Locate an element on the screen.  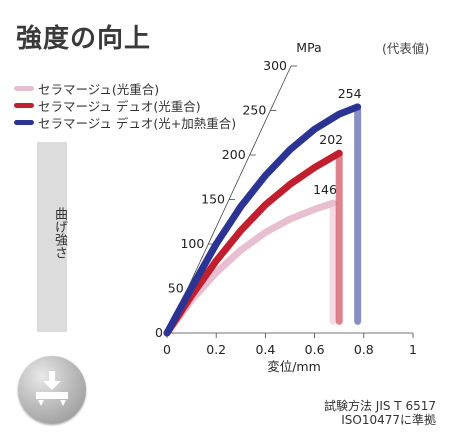
y-tick-label: 200 is located at coordinates (234, 154).